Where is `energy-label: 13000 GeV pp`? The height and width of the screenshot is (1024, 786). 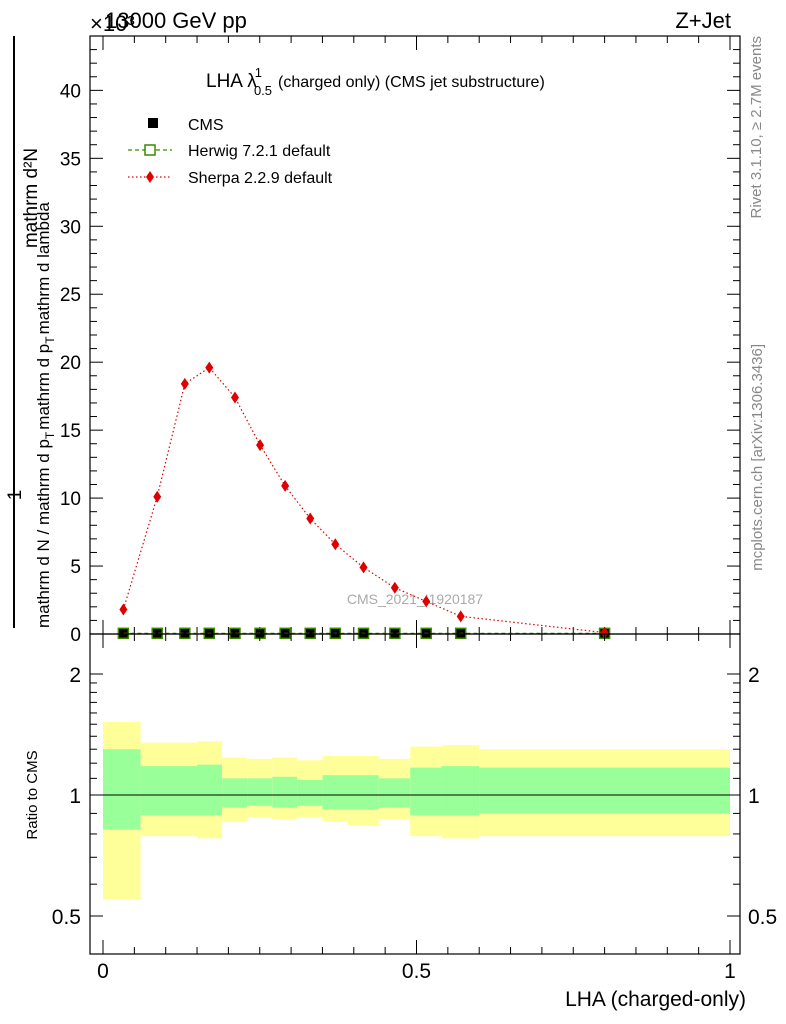
energy-label: 13000 GeV pp is located at coordinates (176, 20).